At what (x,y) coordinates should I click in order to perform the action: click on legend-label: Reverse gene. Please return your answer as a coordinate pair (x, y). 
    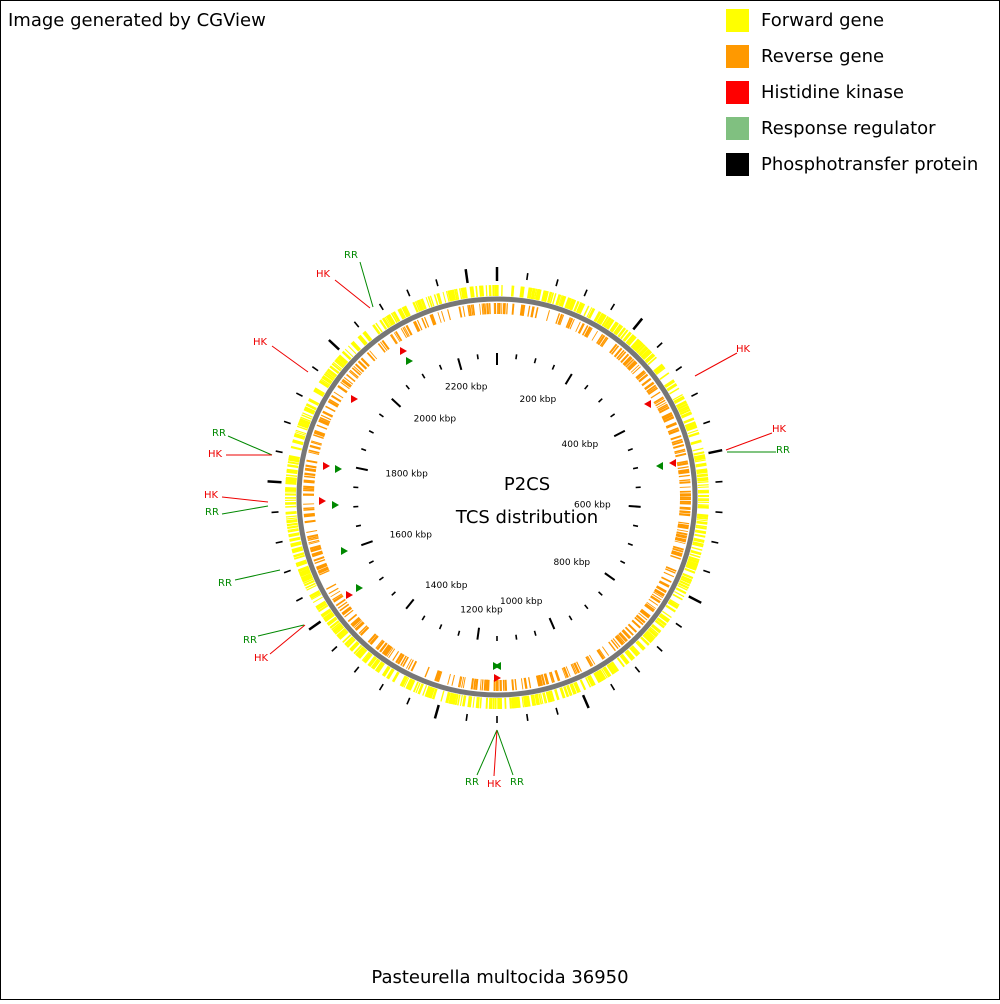
    Looking at the image, I should click on (822, 56).